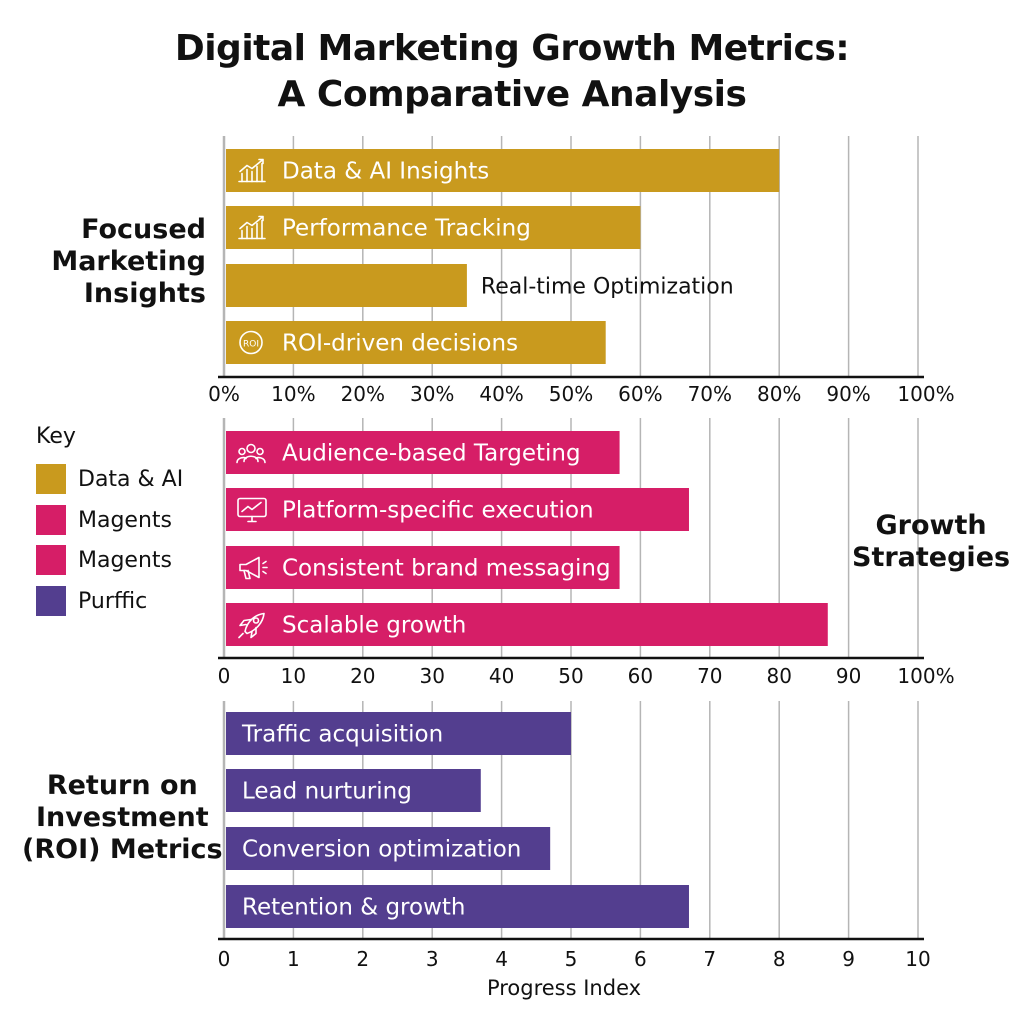 Image resolution: width=1024 pixels, height=1024 pixels. What do you see at coordinates (374, 626) in the screenshot?
I see `bar-label: Scalable growth` at bounding box center [374, 626].